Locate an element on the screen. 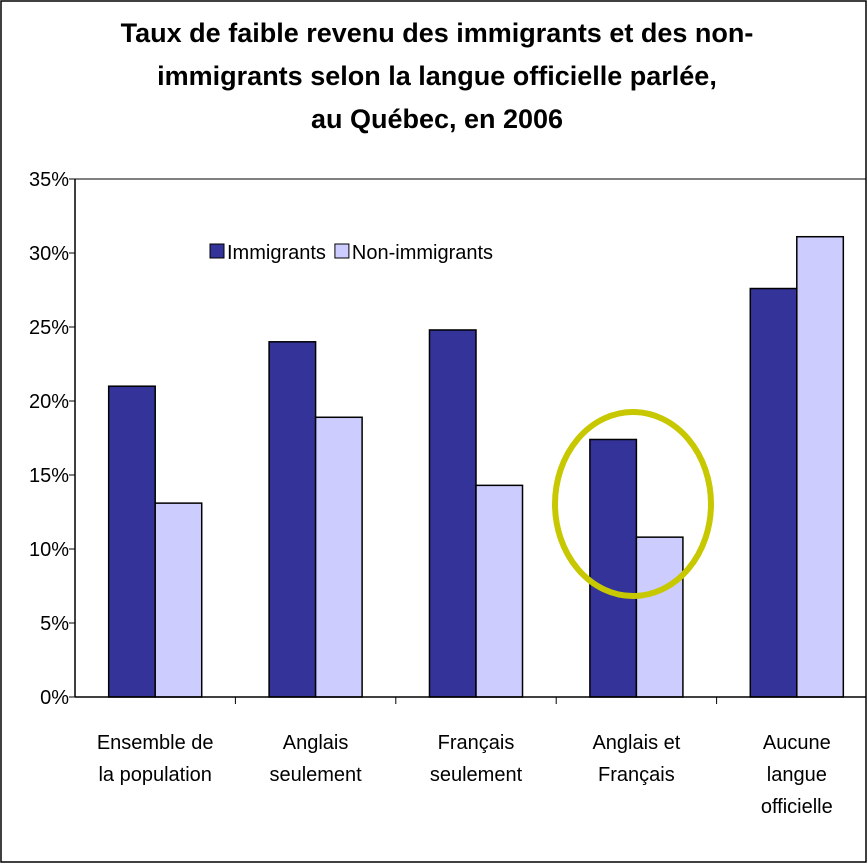 The width and height of the screenshot is (868, 864). highlight-ellipse is located at coordinates (633, 504).